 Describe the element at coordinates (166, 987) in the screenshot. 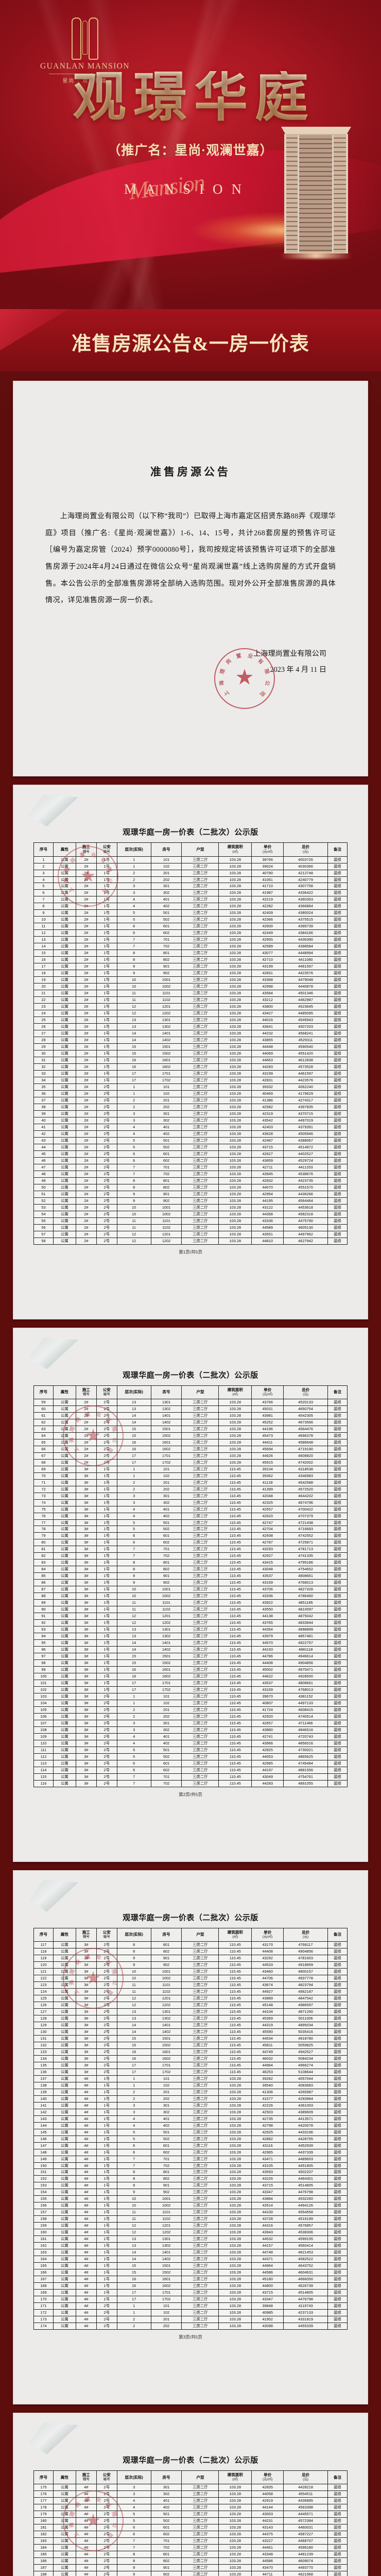

I see `table-cell: 1002` at that location.